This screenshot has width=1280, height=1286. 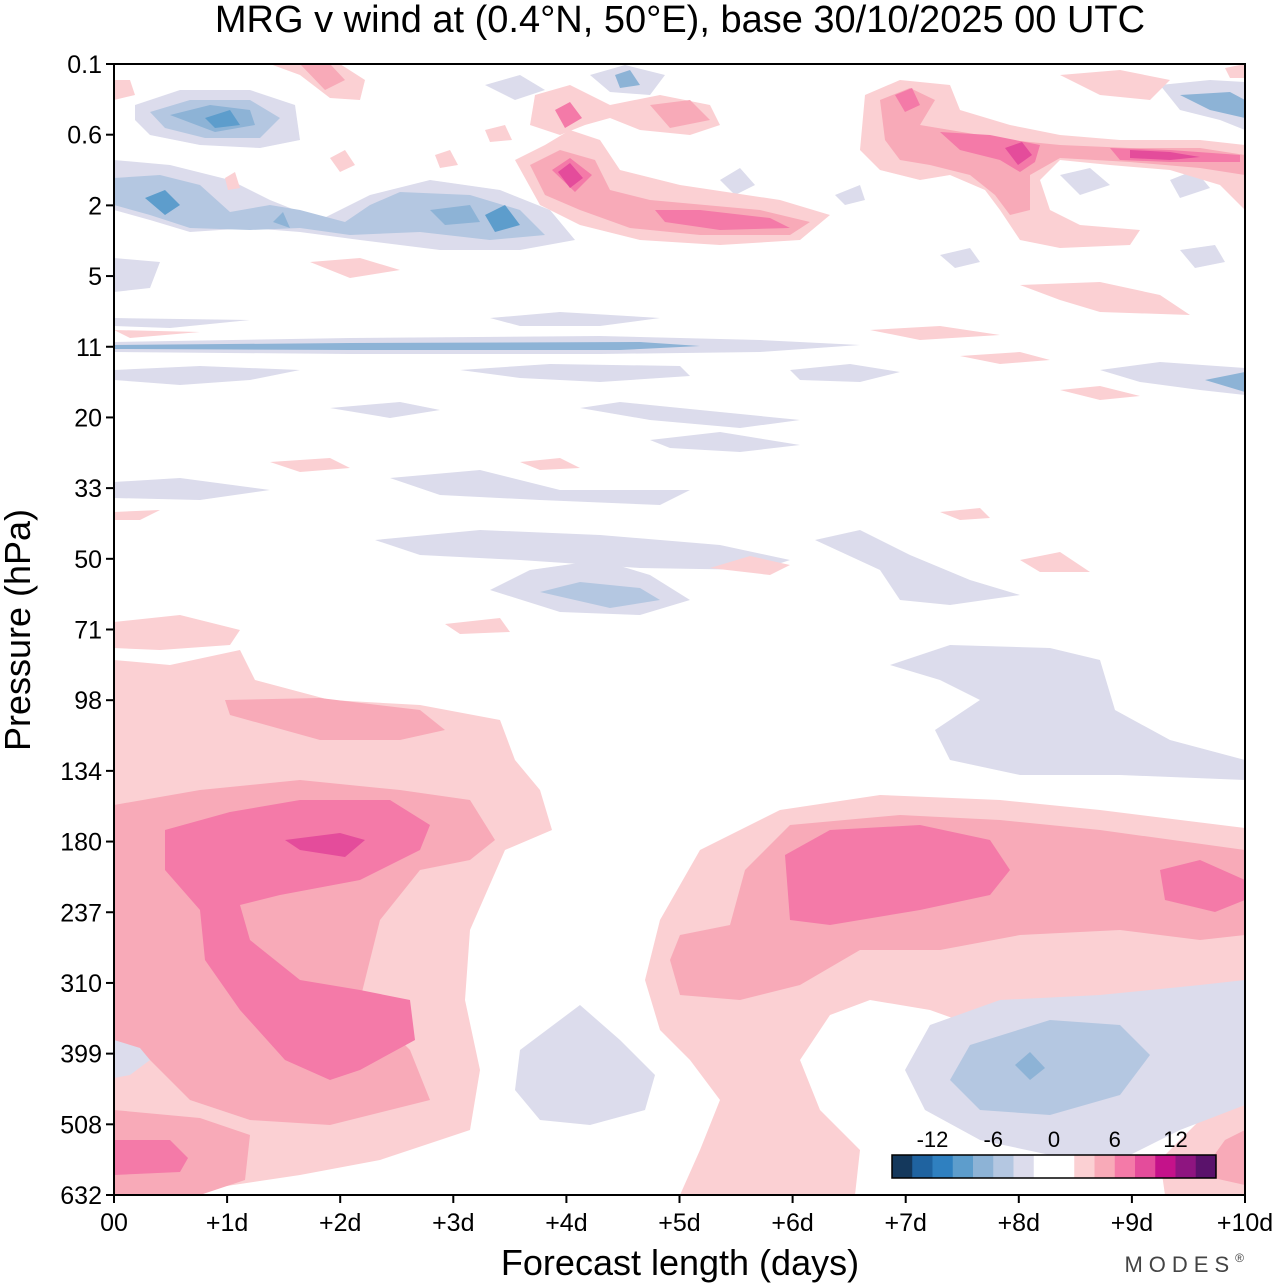 I want to click on contour-pos-upper-right, so click(x=1052, y=164).